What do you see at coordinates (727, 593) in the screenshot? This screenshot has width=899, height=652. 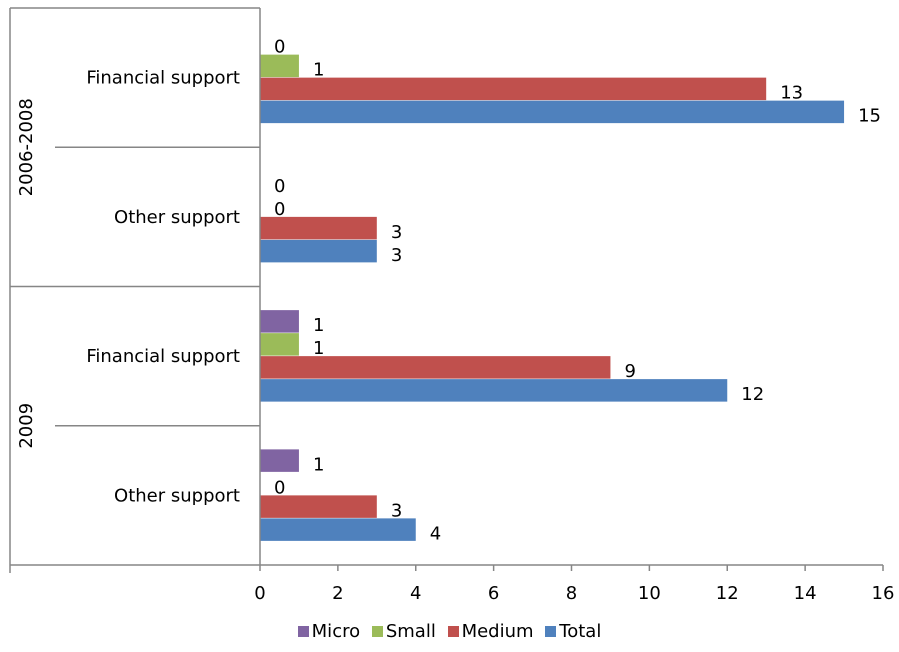 I see `x-tick-label-12: 12` at bounding box center [727, 593].